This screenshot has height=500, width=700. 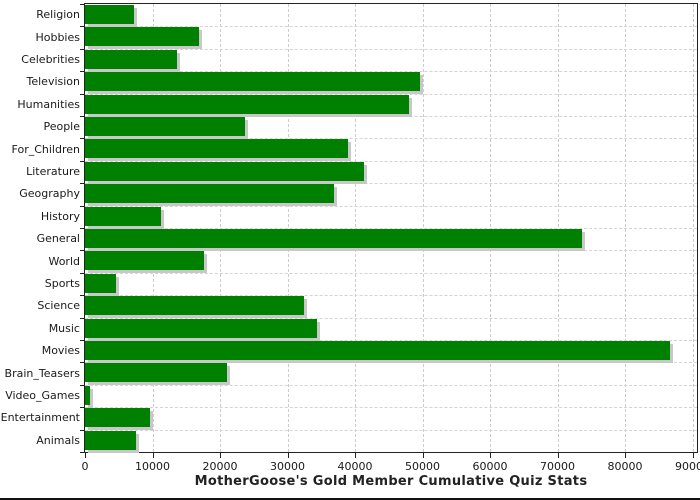 What do you see at coordinates (123, 216) in the screenshot?
I see `bar-history` at bounding box center [123, 216].